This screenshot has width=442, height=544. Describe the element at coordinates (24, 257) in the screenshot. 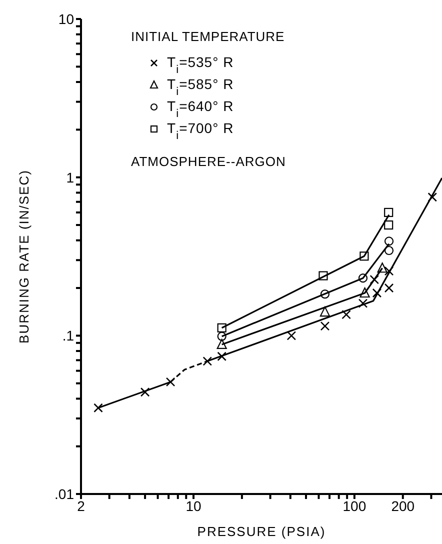

I see `y-axis-title: BURNING RATE (IN/SEC)` at that location.